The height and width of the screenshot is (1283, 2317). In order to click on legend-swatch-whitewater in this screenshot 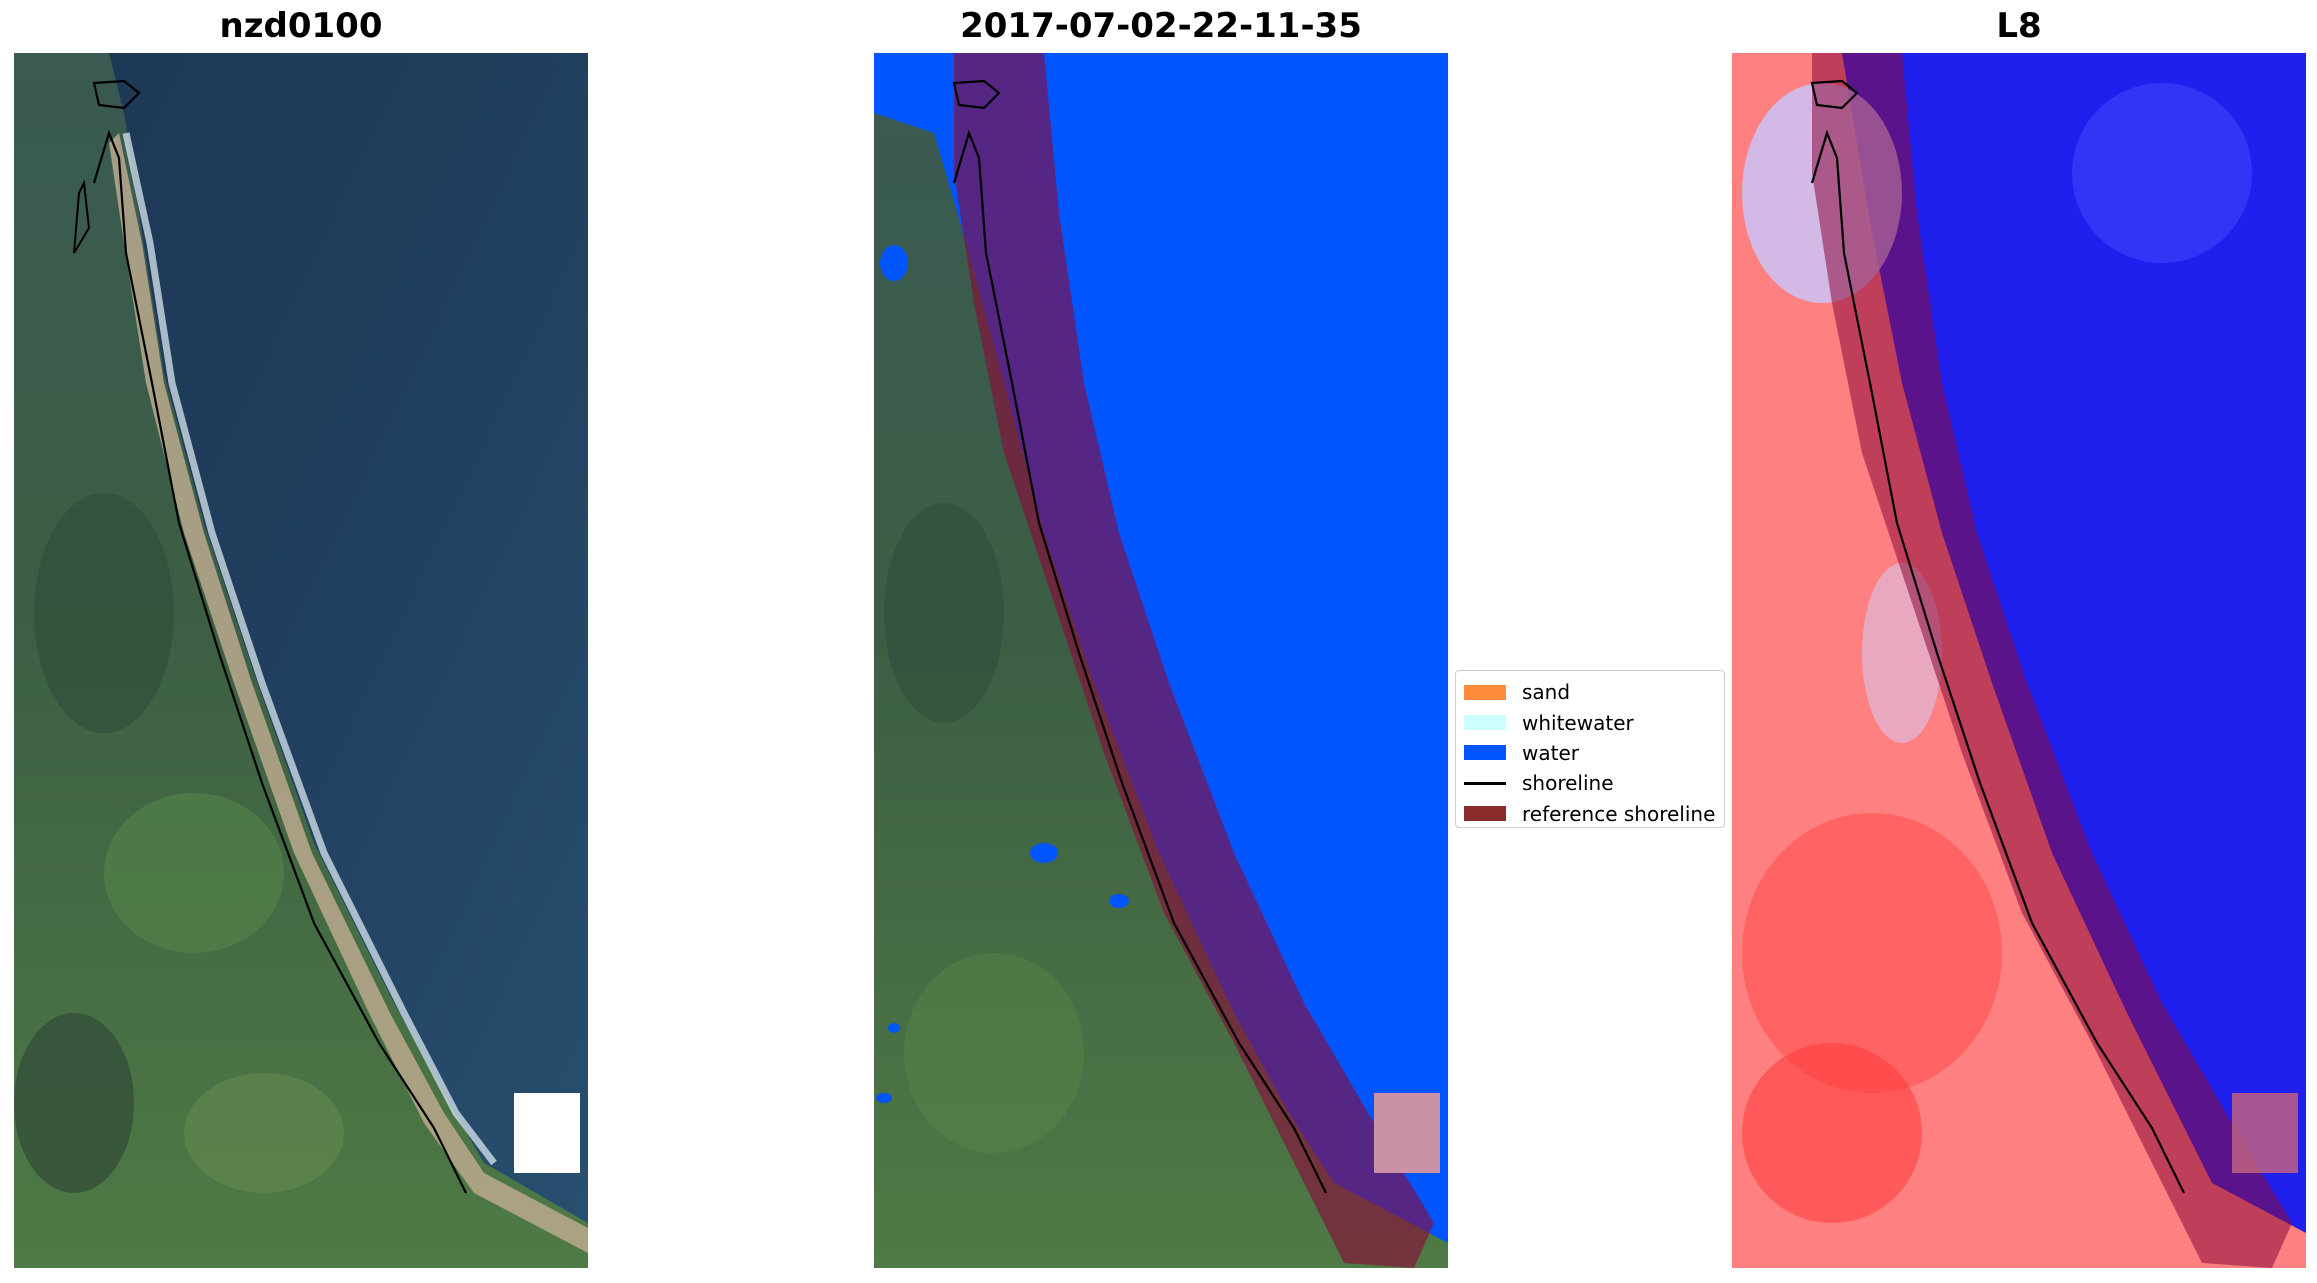, I will do `click(1485, 723)`.